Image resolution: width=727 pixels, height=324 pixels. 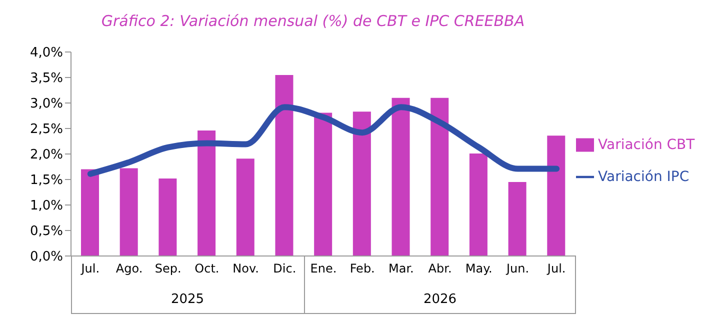 I want to click on x-tick-label: Nov., so click(x=245, y=269).